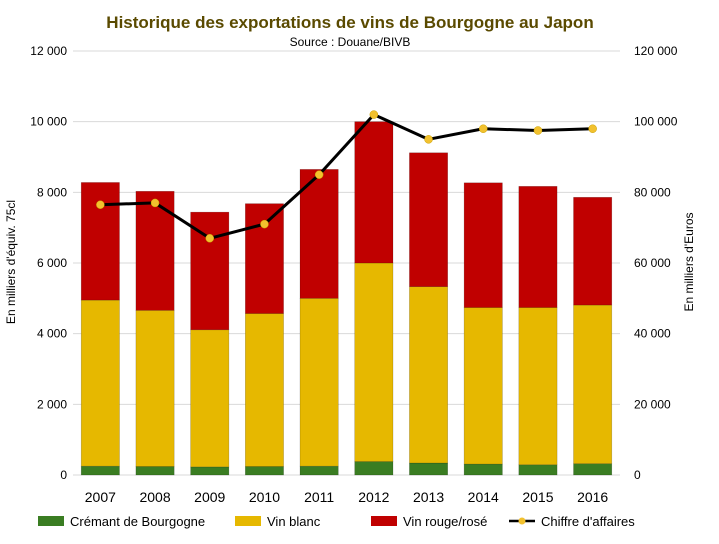 The height and width of the screenshot is (544, 719). What do you see at coordinates (100, 383) in the screenshot?
I see `bar-vin-blanc-2007` at bounding box center [100, 383].